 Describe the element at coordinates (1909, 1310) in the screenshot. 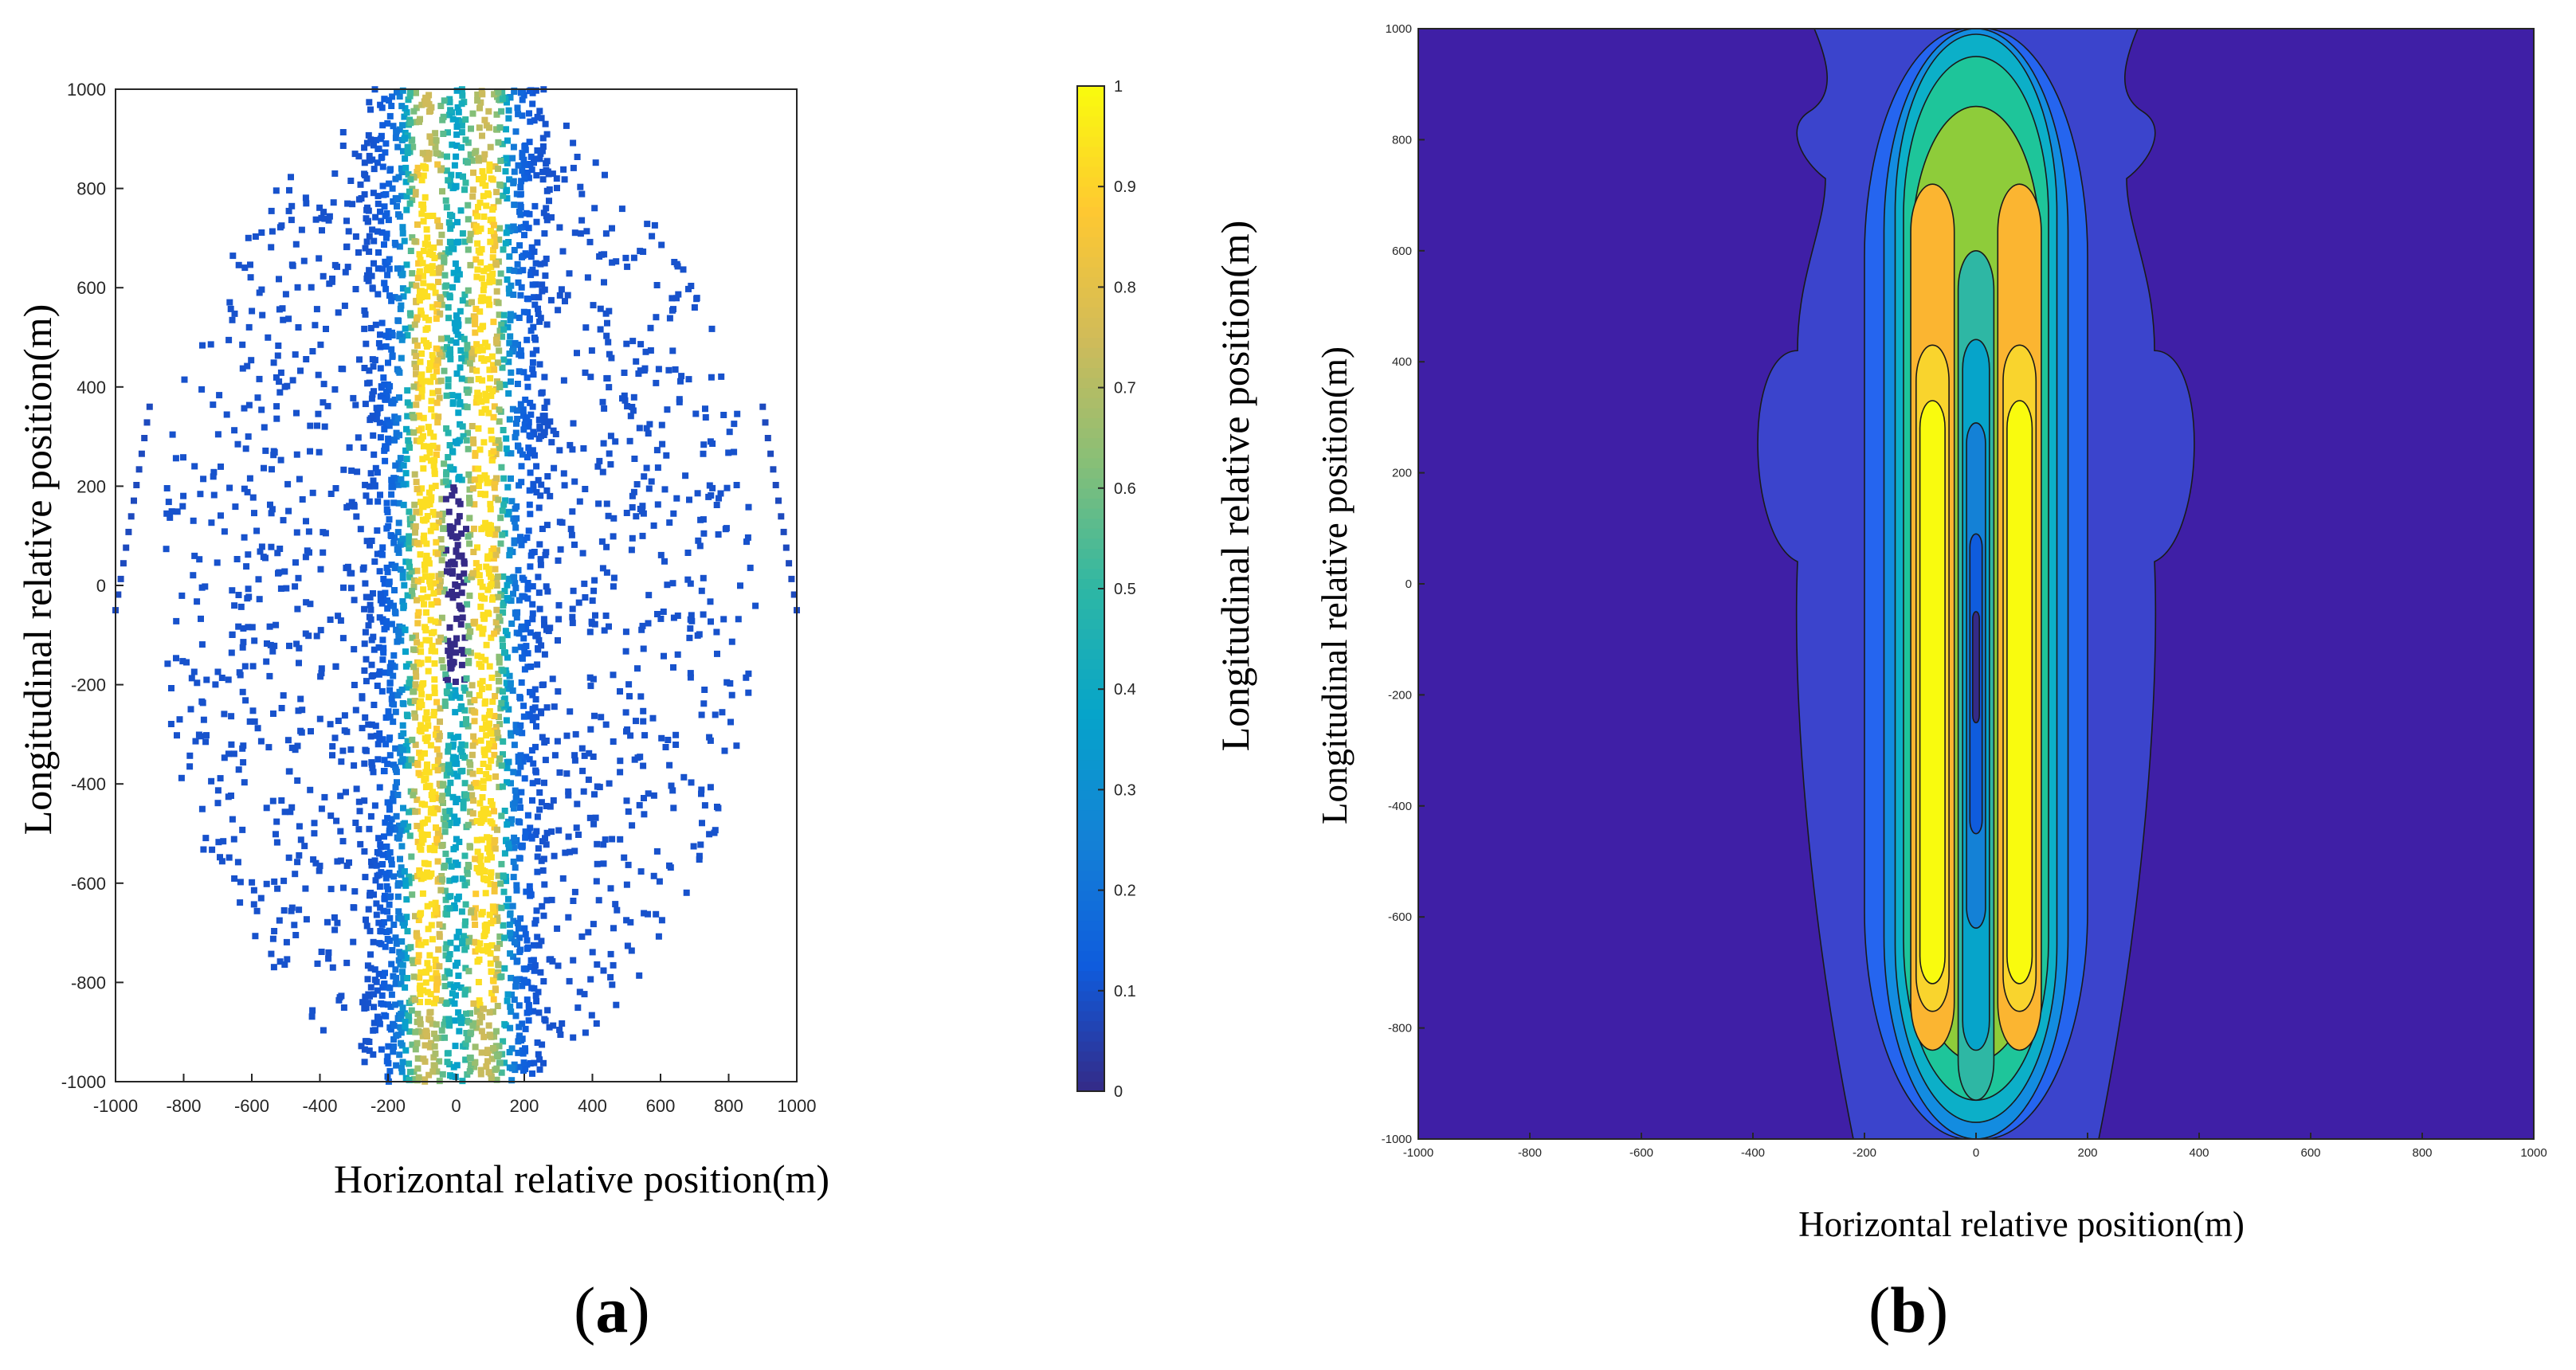

I see `panel-b-letter: b` at that location.